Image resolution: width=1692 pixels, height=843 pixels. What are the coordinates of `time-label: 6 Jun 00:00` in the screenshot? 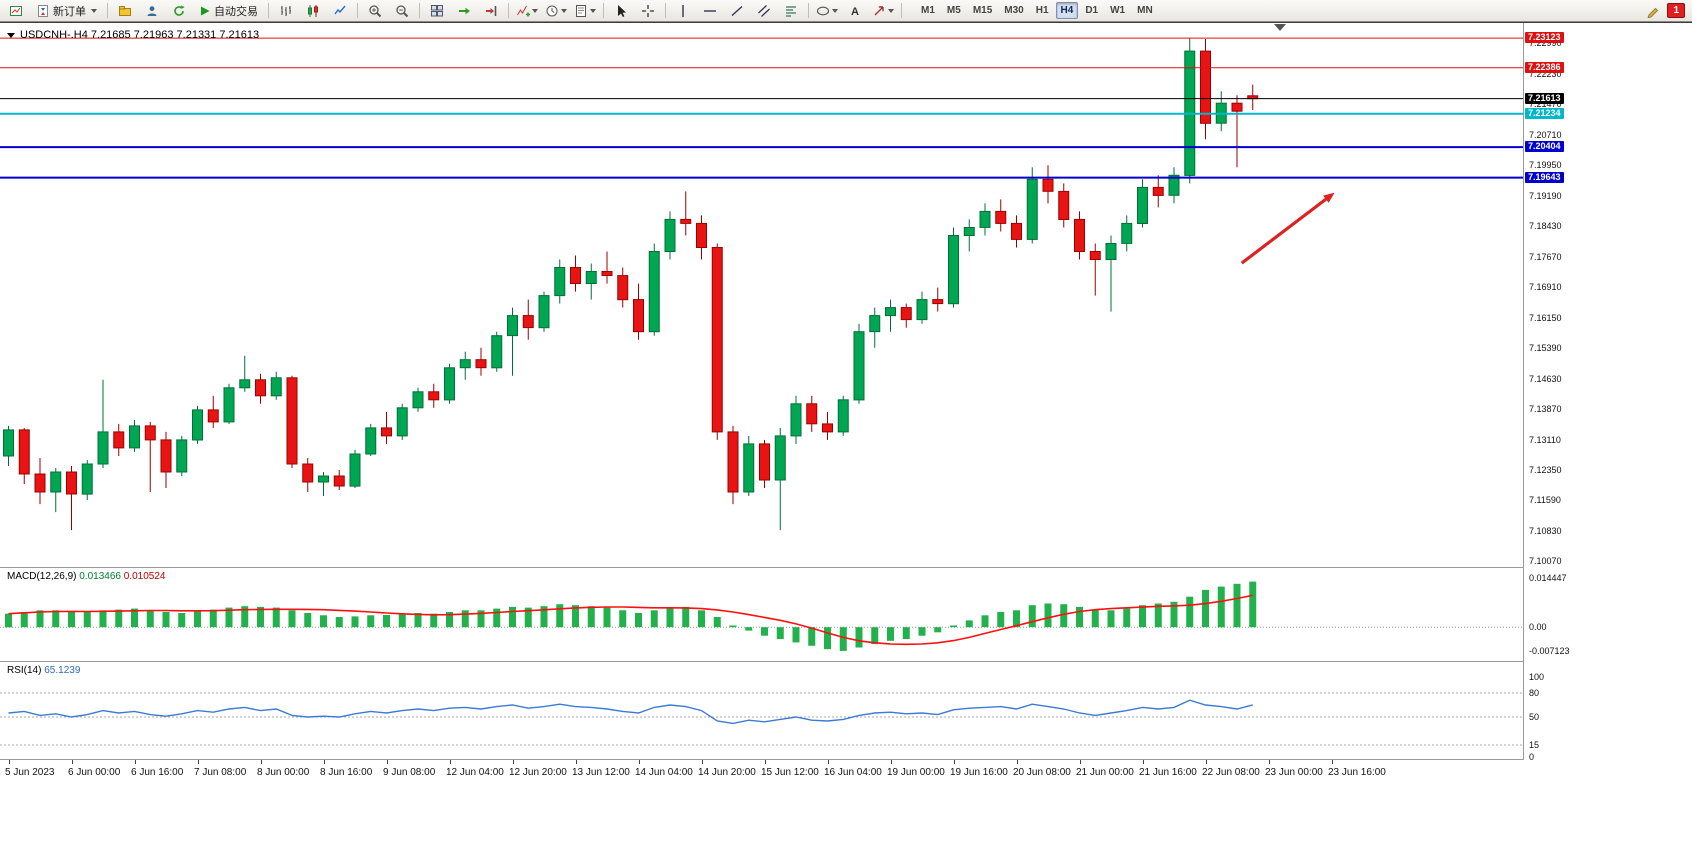 It's located at (94, 772).